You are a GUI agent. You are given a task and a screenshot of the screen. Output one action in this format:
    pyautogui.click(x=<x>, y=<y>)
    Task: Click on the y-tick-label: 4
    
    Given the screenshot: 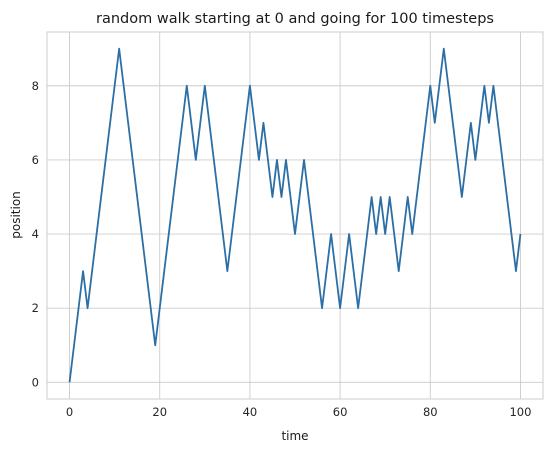 What is the action you would take?
    pyautogui.click(x=35, y=234)
    